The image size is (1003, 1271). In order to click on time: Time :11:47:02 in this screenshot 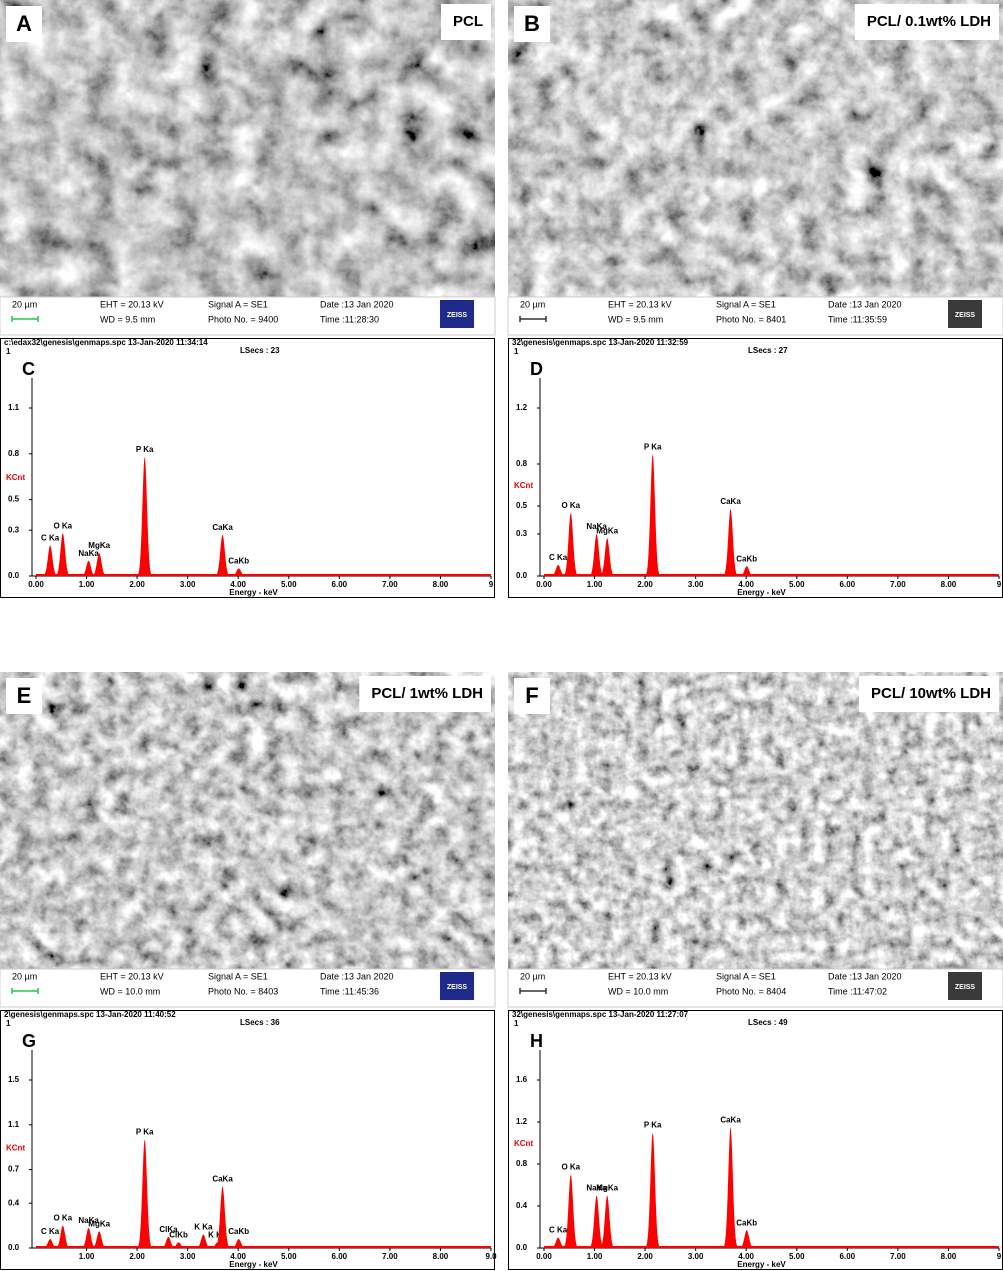, I will do `click(857, 991)`.